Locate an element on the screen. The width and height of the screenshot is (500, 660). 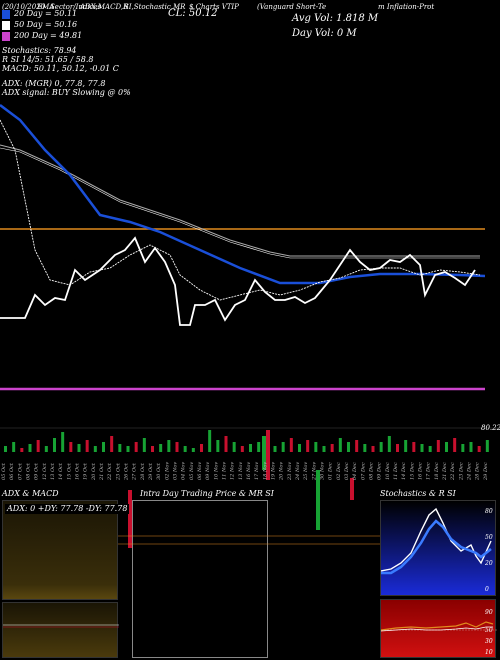
date-tick: 26 Oct is located at coordinates (127, 471).